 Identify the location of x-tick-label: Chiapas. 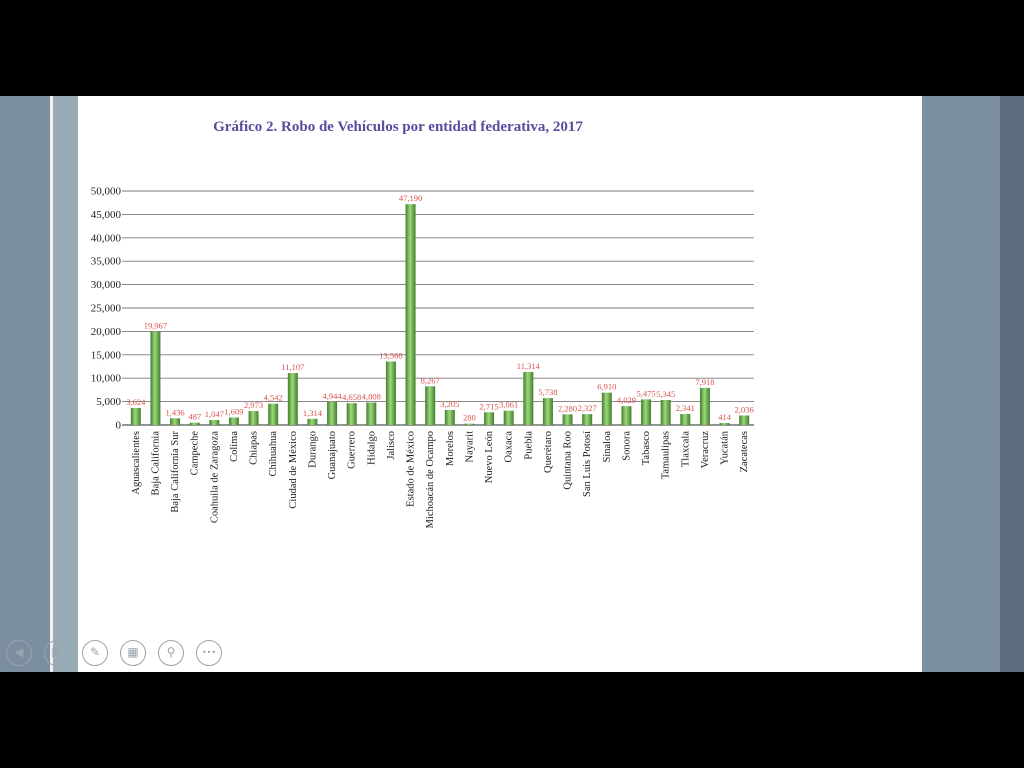
(254, 448).